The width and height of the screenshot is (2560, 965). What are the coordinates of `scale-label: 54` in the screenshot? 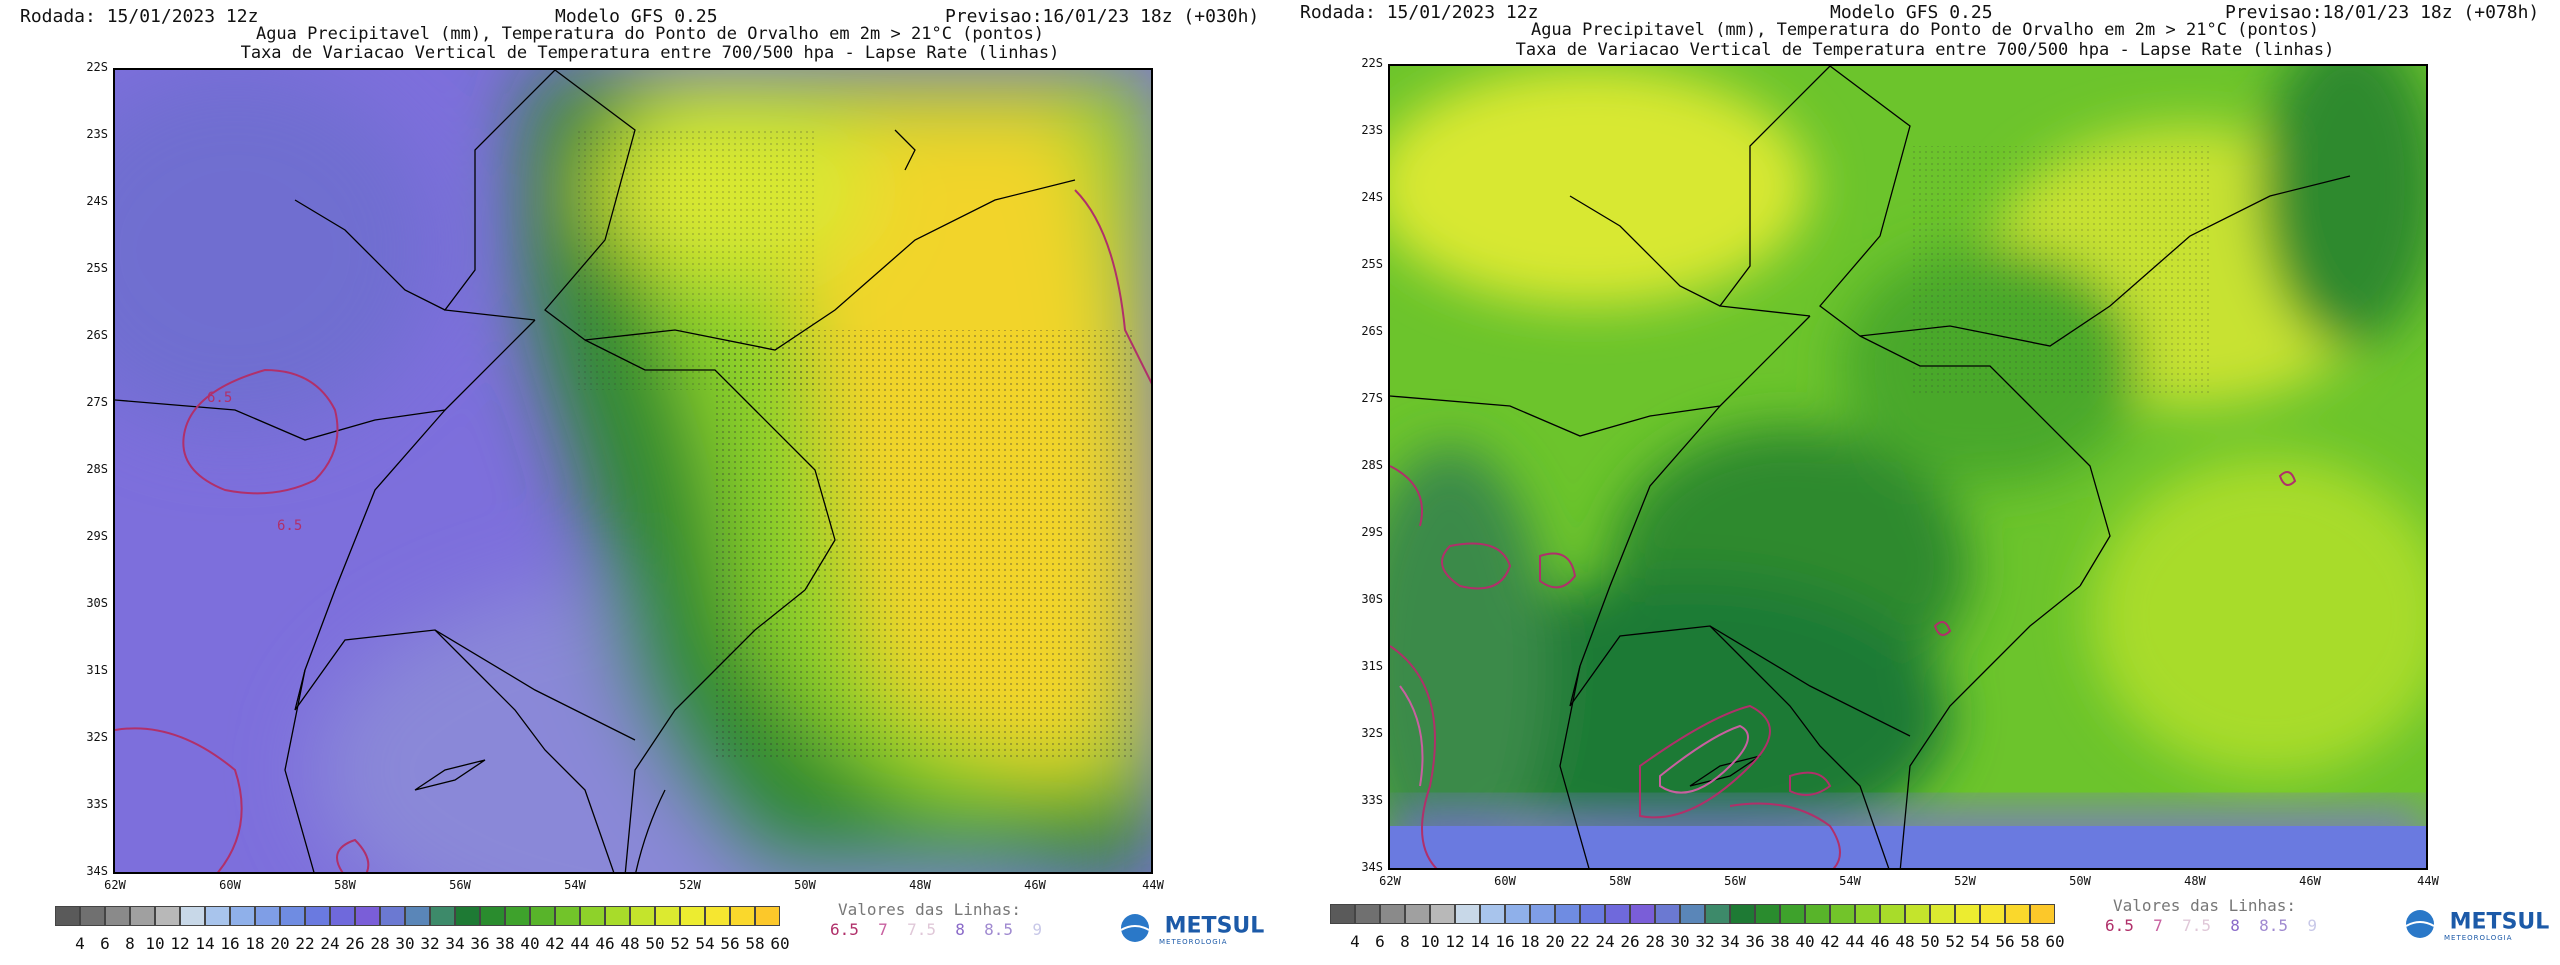 It's located at (1980, 941).